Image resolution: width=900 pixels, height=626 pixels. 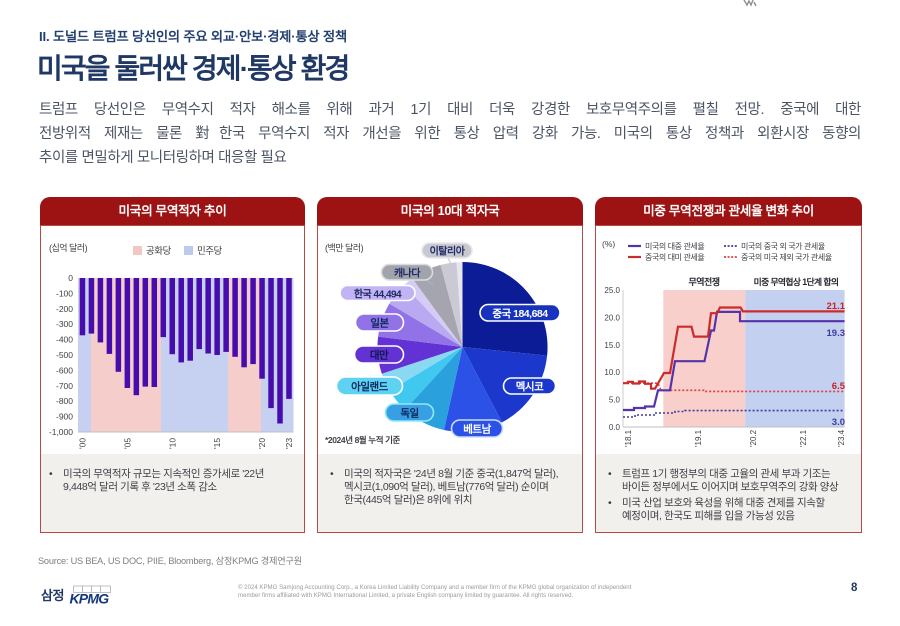 What do you see at coordinates (217, 443) in the screenshot?
I see `svg-text: '15` at bounding box center [217, 443].